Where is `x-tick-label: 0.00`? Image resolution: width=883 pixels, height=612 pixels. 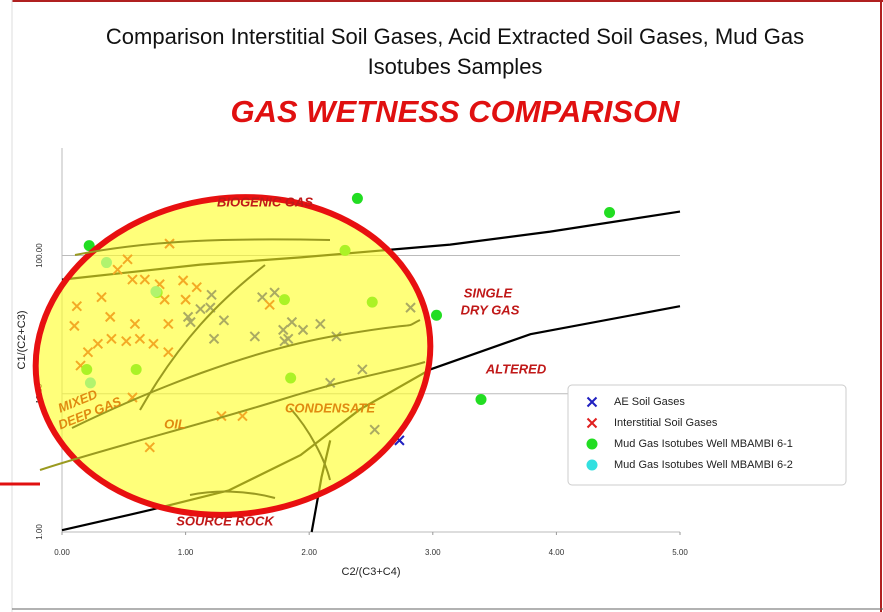
x-tick-label: 0.00 is located at coordinates (62, 552).